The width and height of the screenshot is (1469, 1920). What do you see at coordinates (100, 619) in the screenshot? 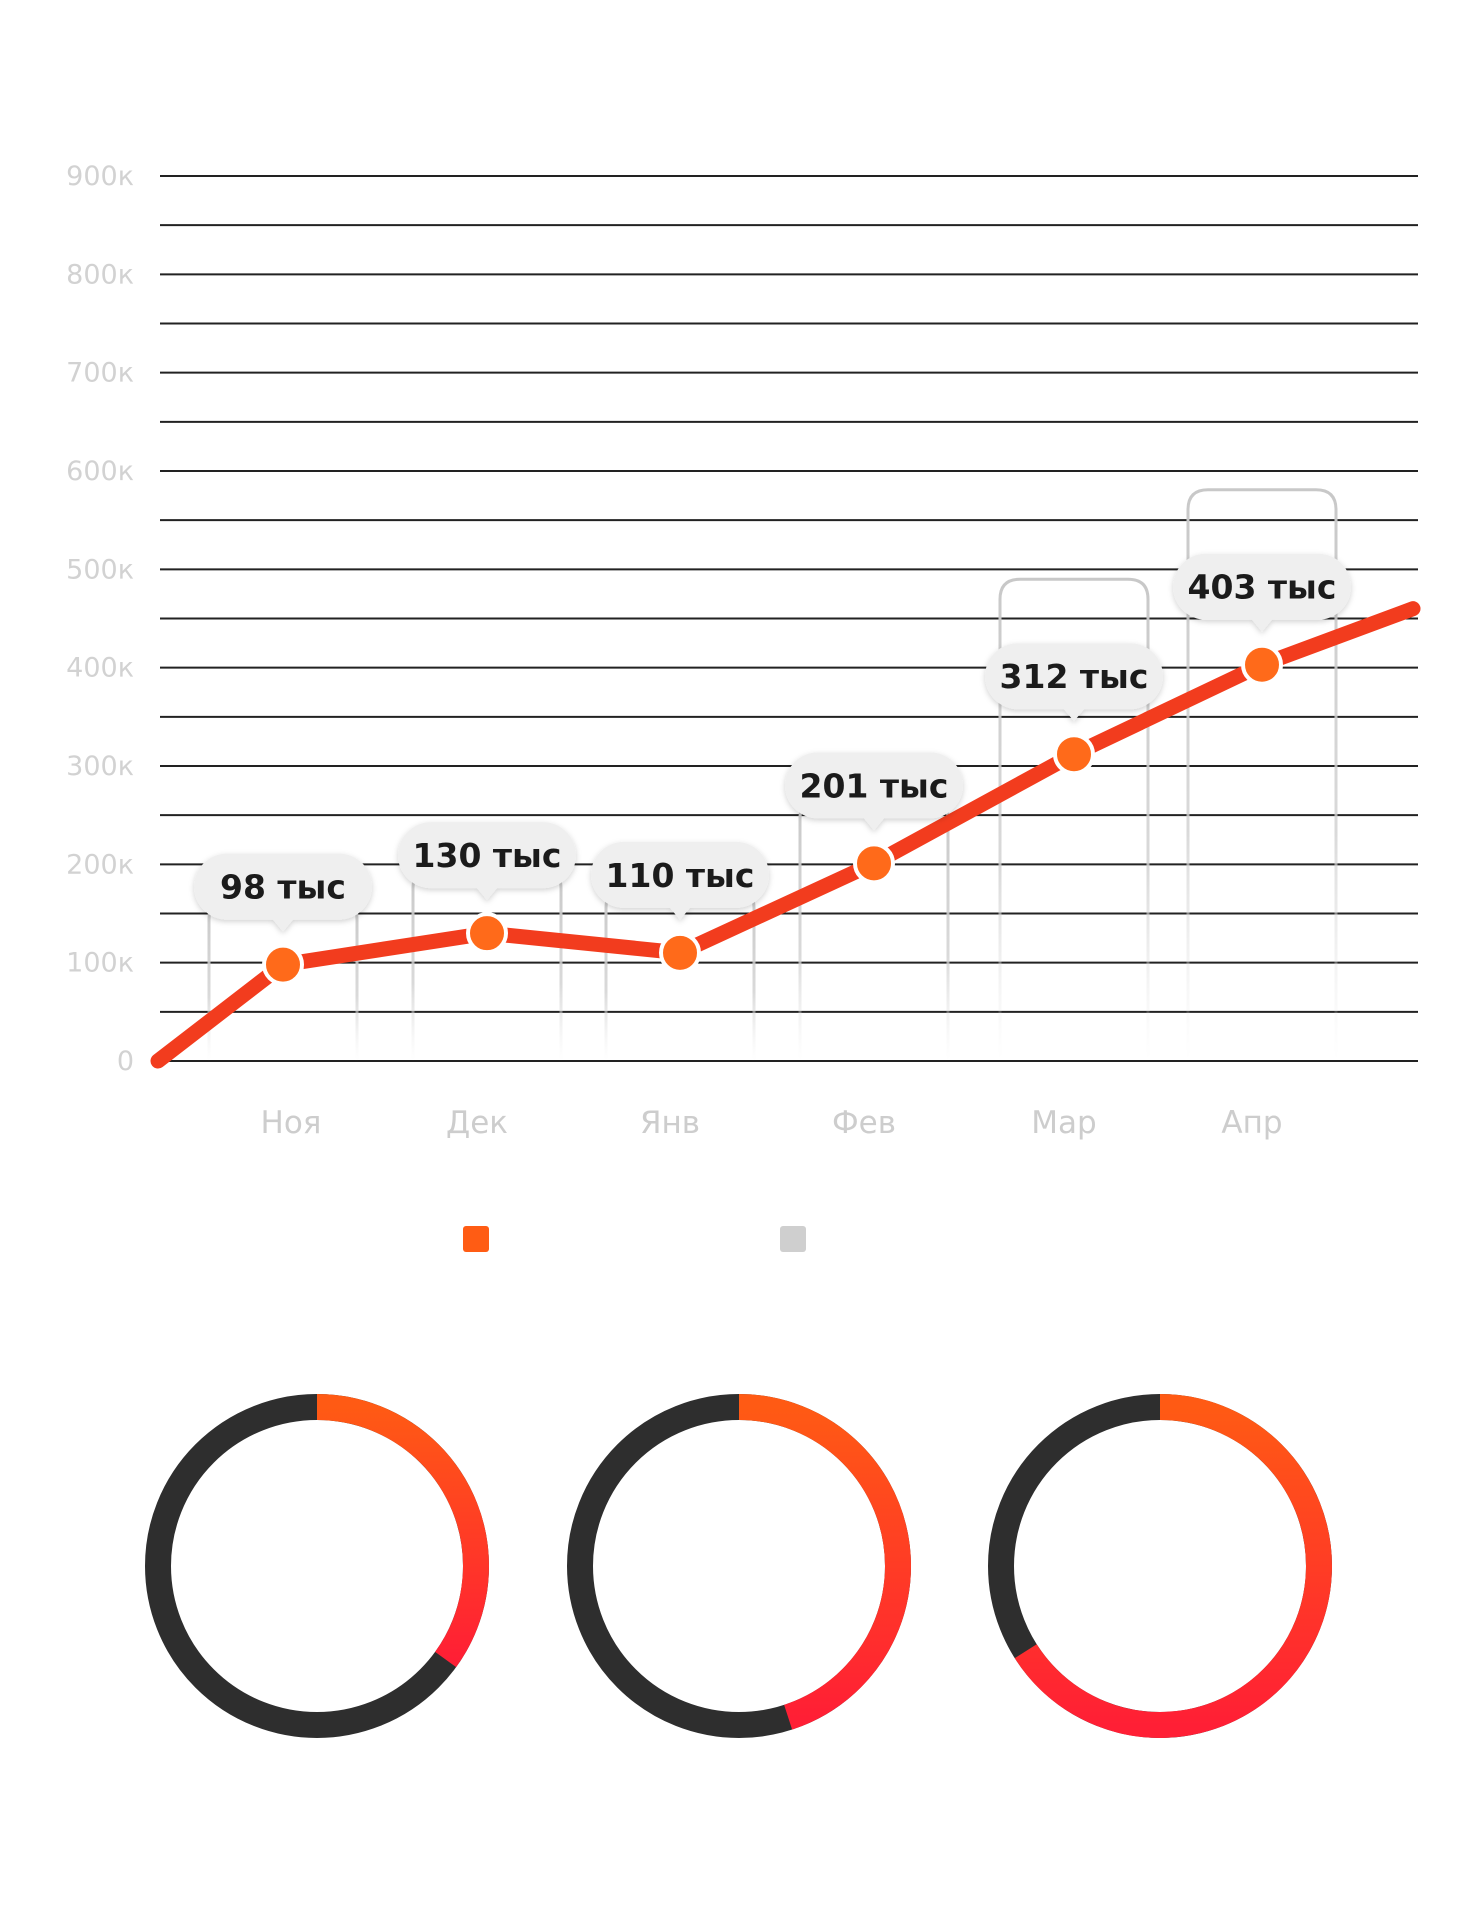
I see `y-axis-ticks: 0 100к 200к 300к 400к 500к 600к 700к 800к 900к` at bounding box center [100, 619].